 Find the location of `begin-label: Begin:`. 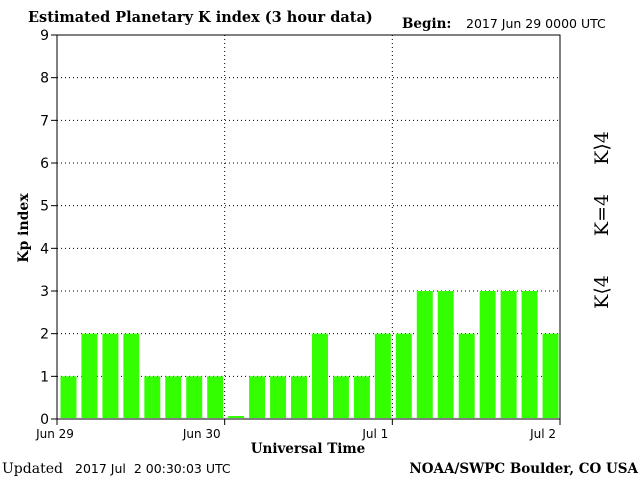

begin-label: Begin: is located at coordinates (426, 24).